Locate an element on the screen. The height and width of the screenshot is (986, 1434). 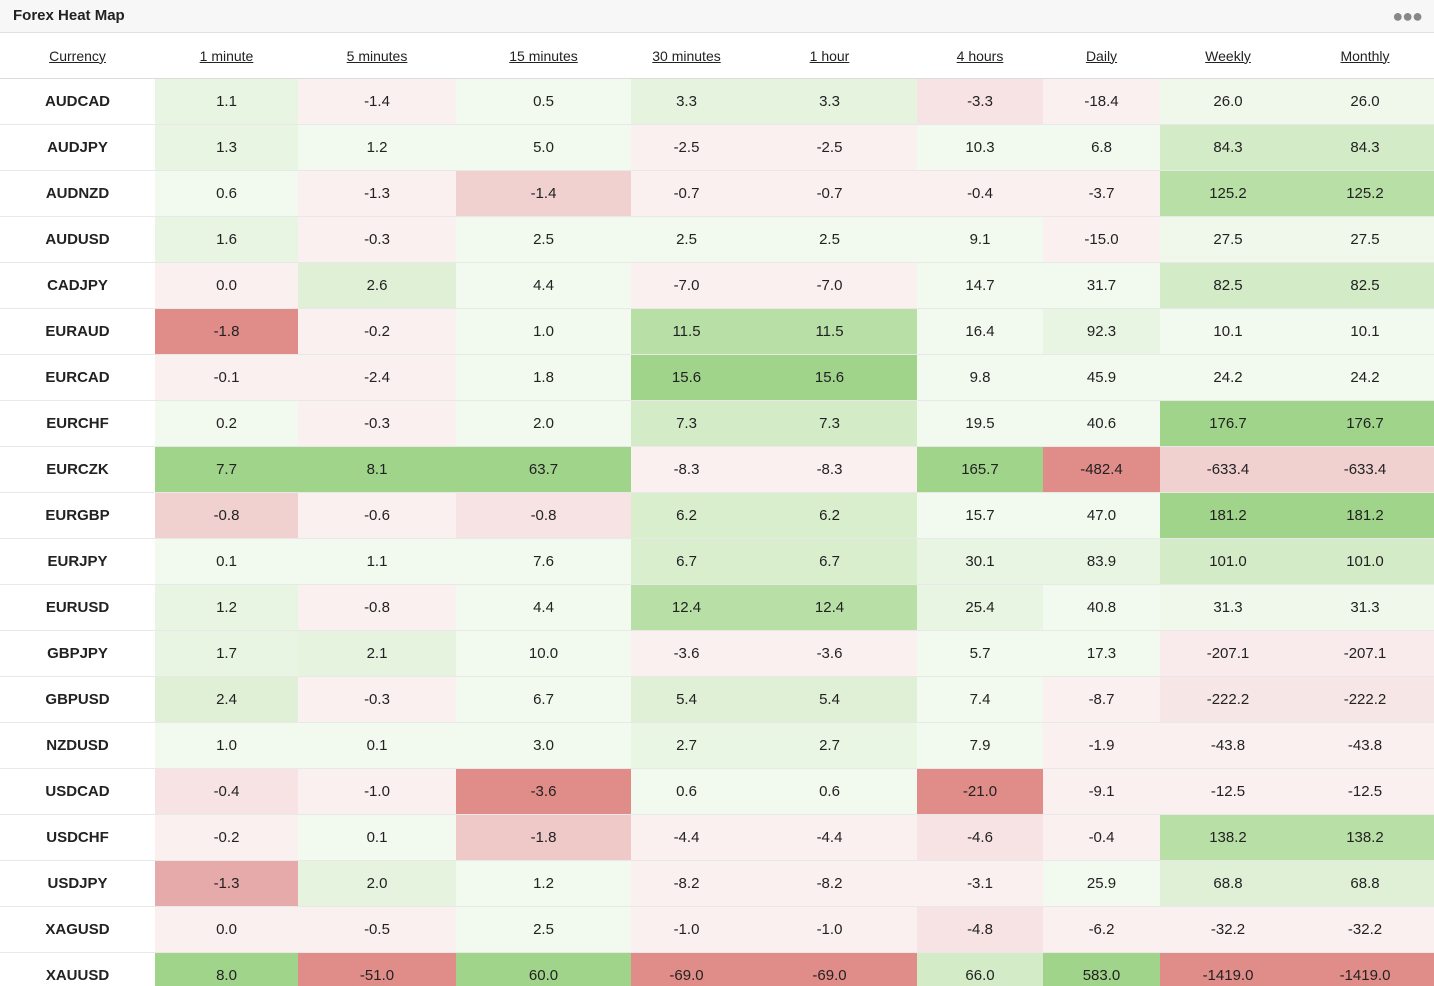
column-header-label: 4 hours is located at coordinates (980, 55).